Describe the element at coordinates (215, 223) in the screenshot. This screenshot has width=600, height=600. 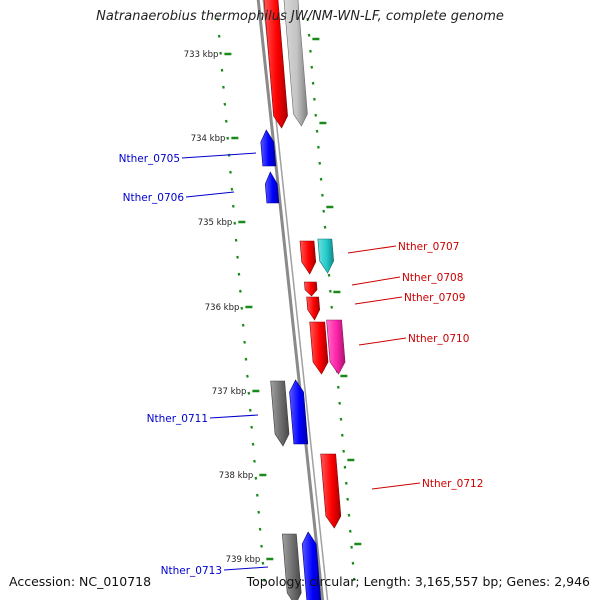
I see `scale-label: 735 kbp` at that location.